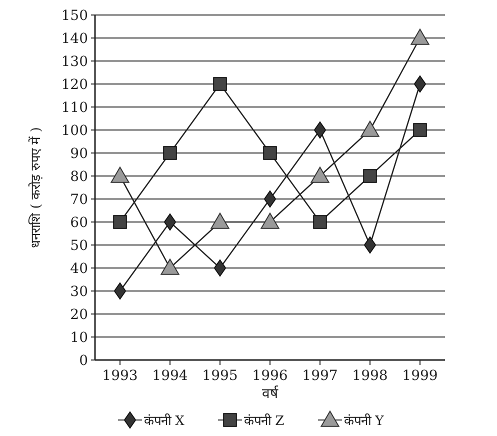 This screenshot has height=436, width=497. I want to click on y-tick-label: 10, so click(79, 338).